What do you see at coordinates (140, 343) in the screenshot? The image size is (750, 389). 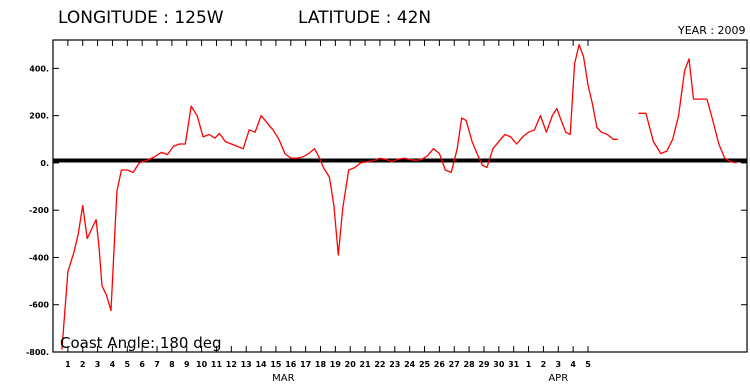 I see `coast-angle-annotation: Coast Angle: 180 deg` at bounding box center [140, 343].